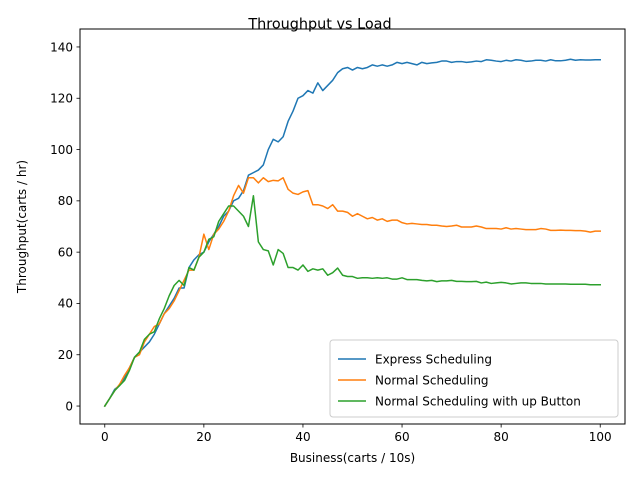  What do you see at coordinates (352, 458) in the screenshot?
I see `x-axis-label: Business(carts / 10s)` at bounding box center [352, 458].